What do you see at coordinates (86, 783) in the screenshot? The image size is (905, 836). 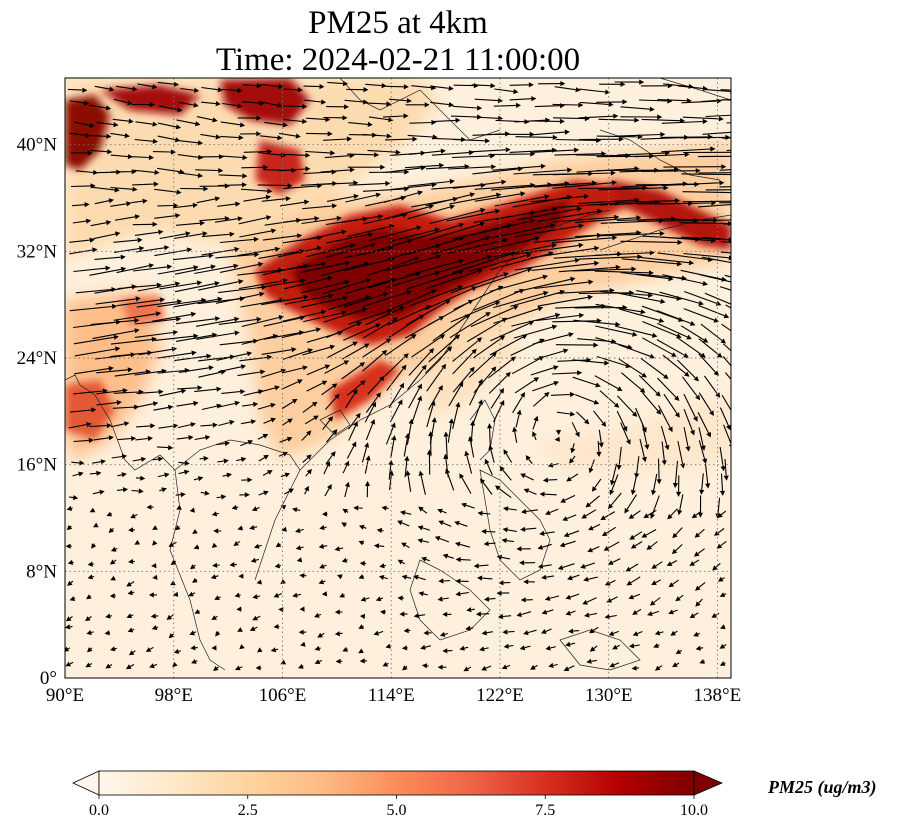 I see `colorbar-extend-min` at bounding box center [86, 783].